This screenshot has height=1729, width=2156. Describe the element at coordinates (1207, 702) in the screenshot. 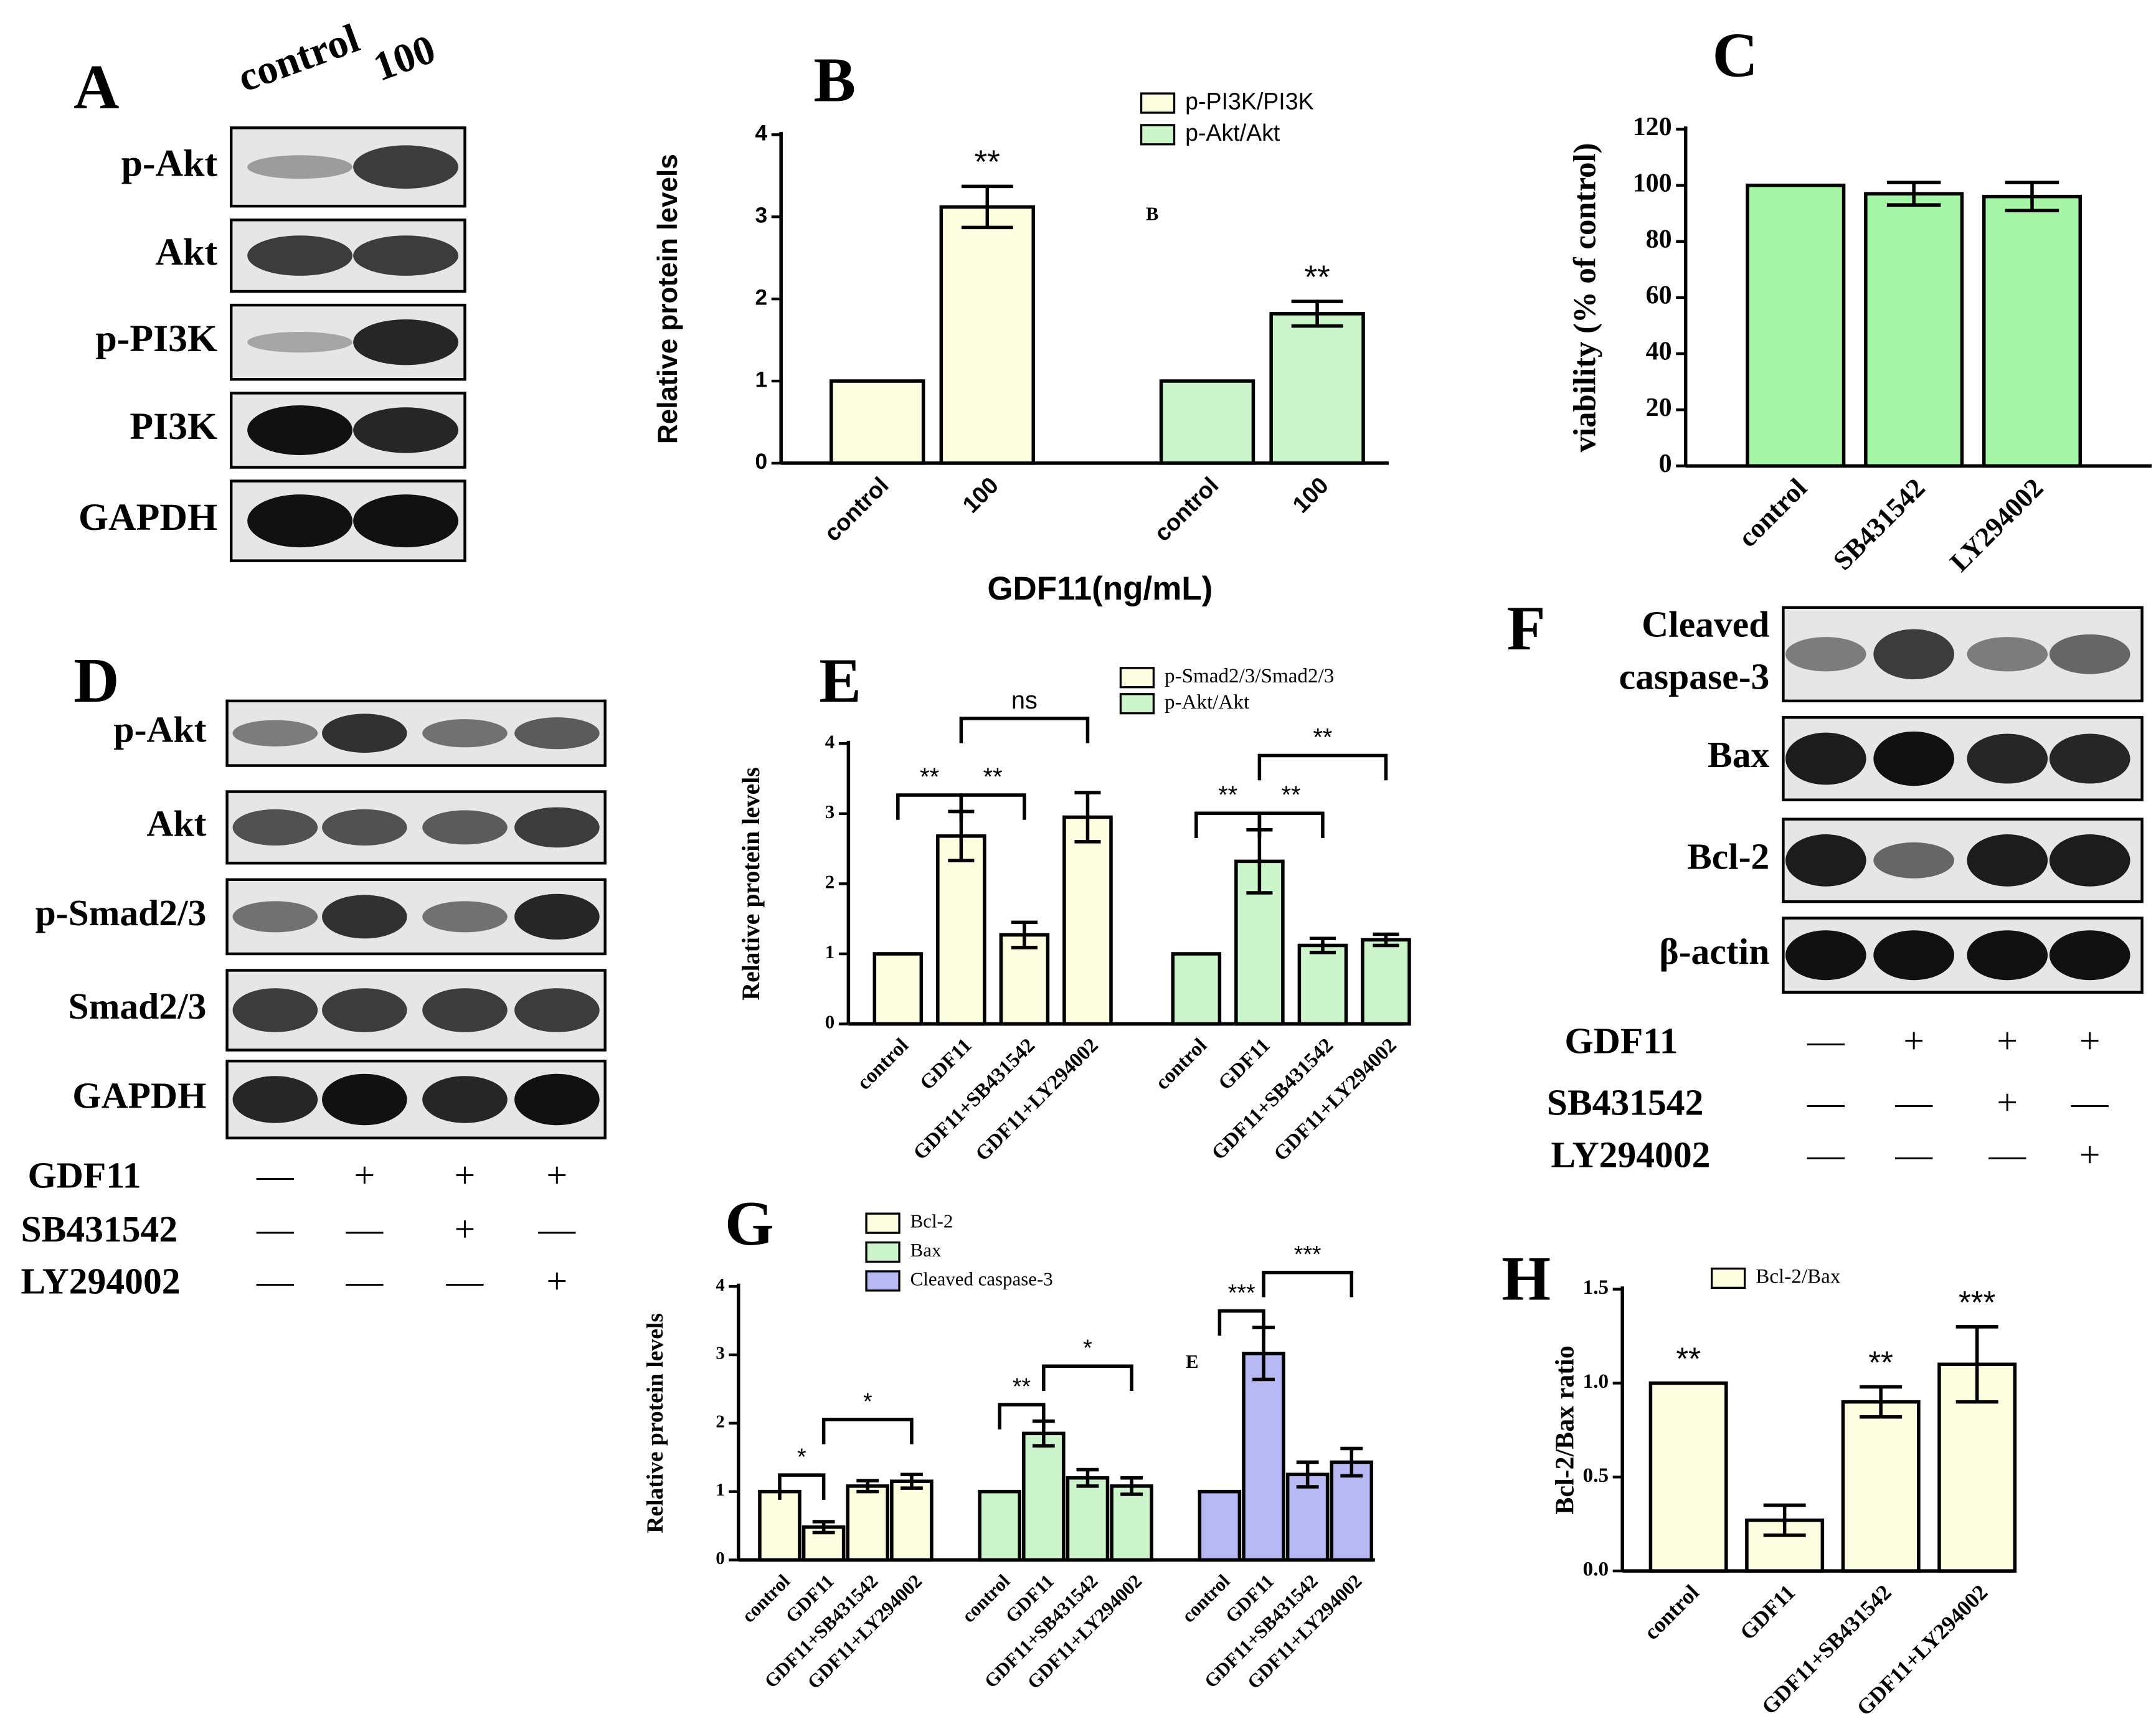

I see `legend-label: p-Akt/Akt` at that location.